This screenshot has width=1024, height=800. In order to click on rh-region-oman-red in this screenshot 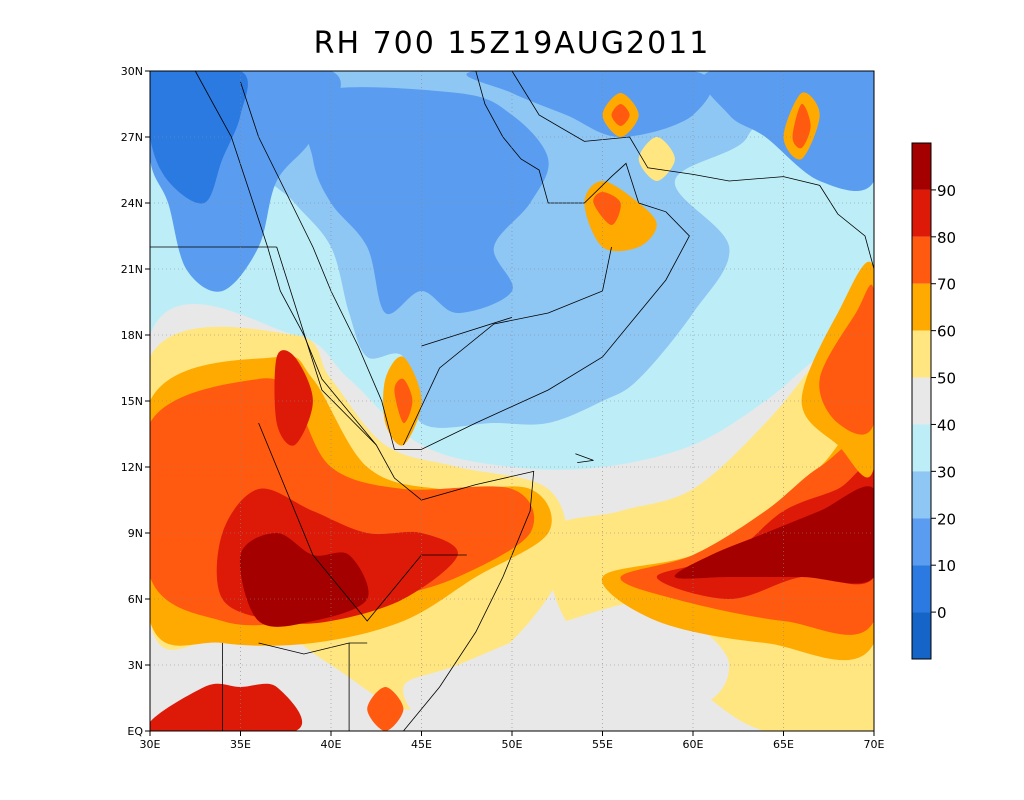, I will do `click(607, 208)`.